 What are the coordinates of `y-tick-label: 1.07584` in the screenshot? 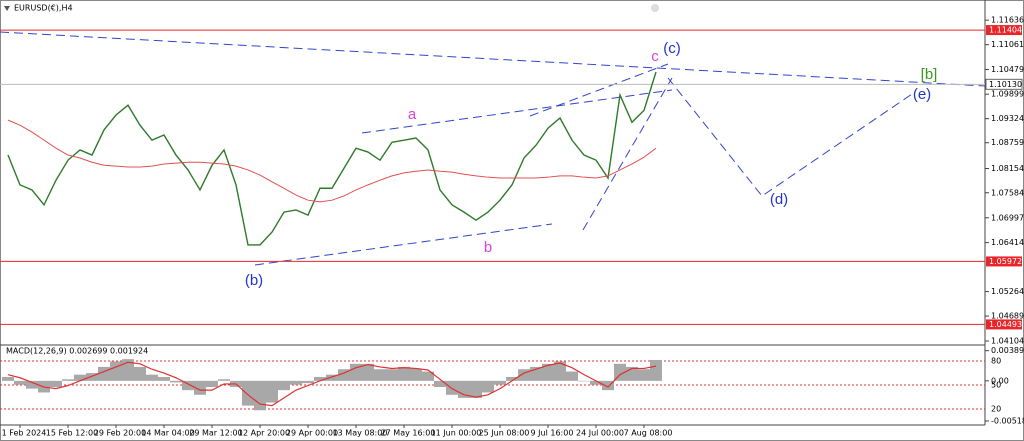 It's located at (1007, 192).